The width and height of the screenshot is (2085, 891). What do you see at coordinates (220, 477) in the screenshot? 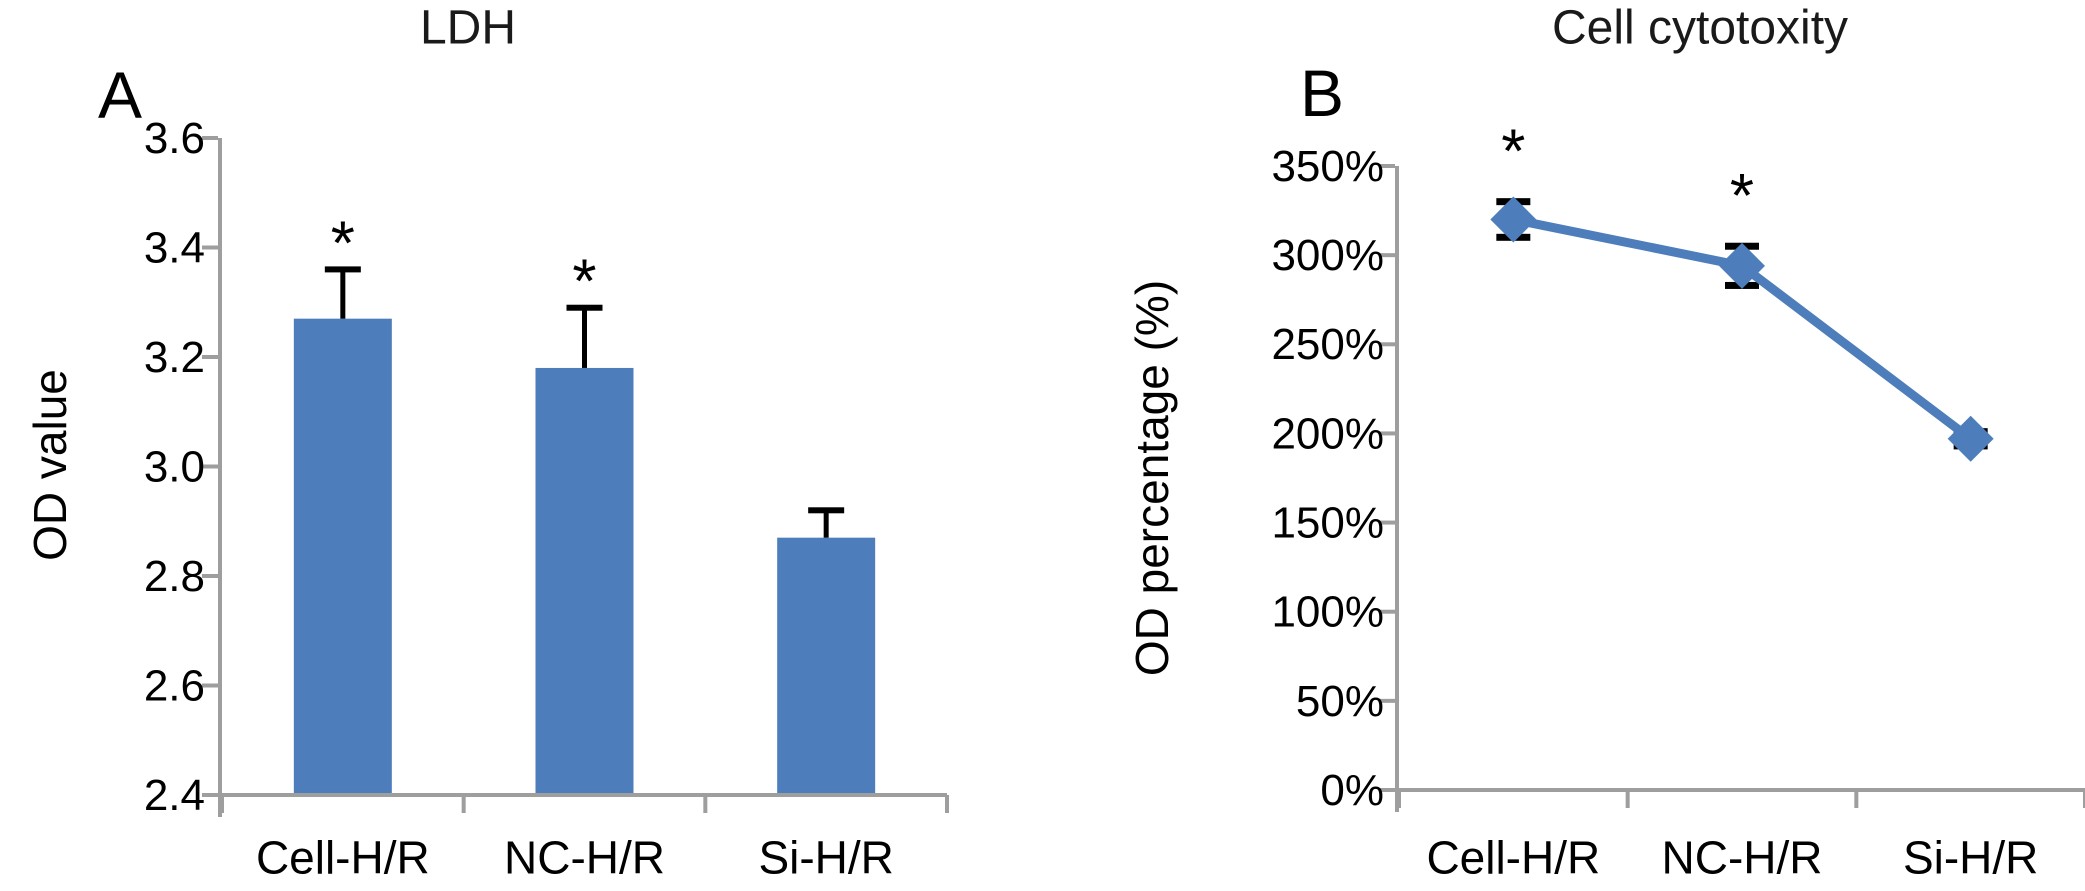
I see `y-axis-line-a` at bounding box center [220, 477].